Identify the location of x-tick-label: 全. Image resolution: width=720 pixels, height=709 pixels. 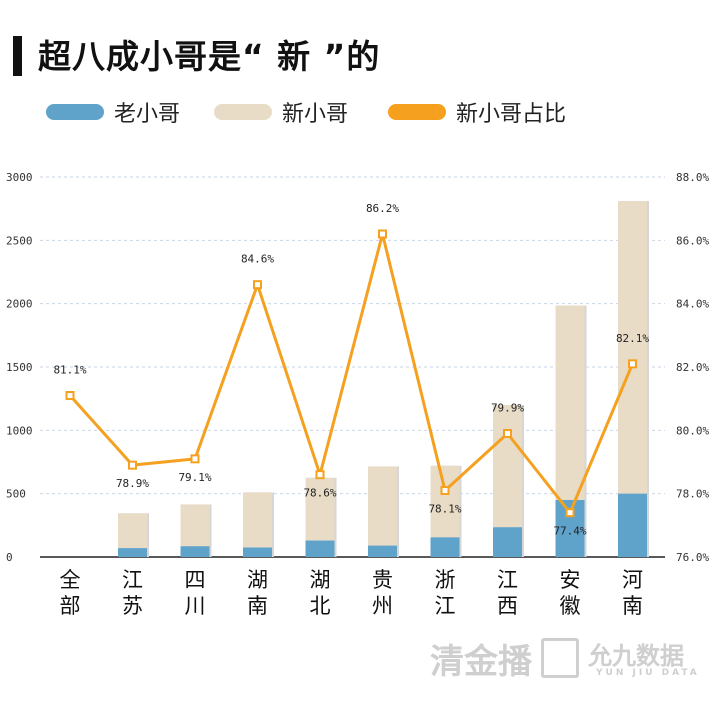
(70, 580).